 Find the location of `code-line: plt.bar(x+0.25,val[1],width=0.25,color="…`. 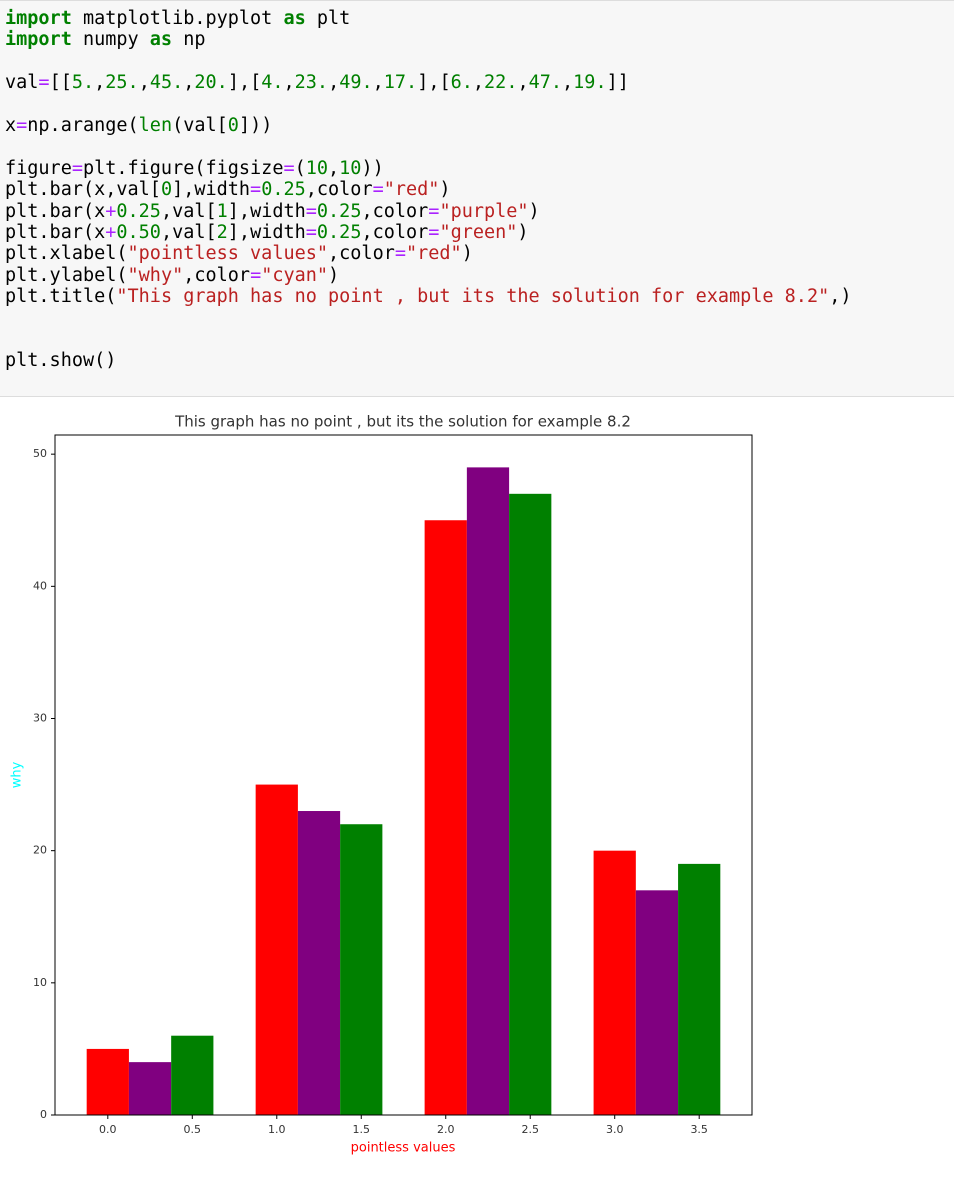

code-line: plt.bar(x+0.25,val[1],width=0.25,color="… is located at coordinates (479, 211).